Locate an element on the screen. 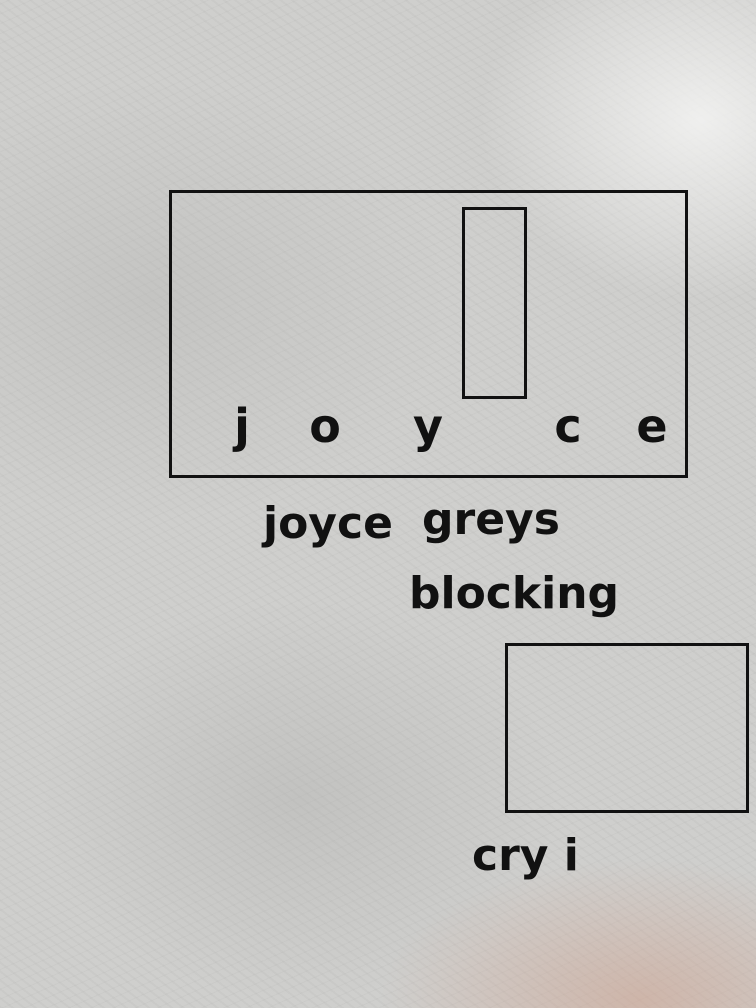 The height and width of the screenshot is (1008, 756). tall-inner-frame is located at coordinates (494, 303).